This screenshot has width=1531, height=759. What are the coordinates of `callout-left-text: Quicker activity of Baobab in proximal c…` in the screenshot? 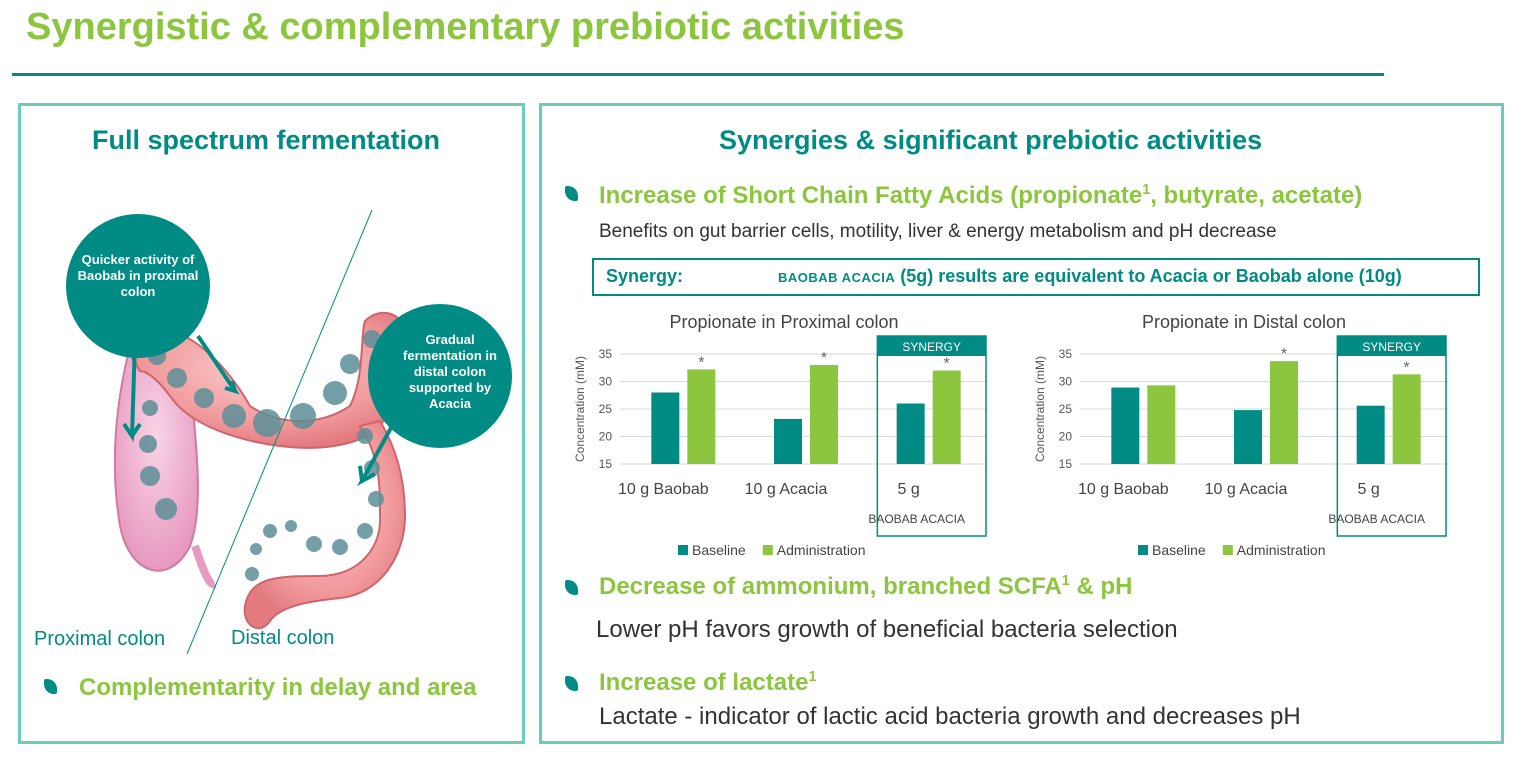 It's located at (138, 275).